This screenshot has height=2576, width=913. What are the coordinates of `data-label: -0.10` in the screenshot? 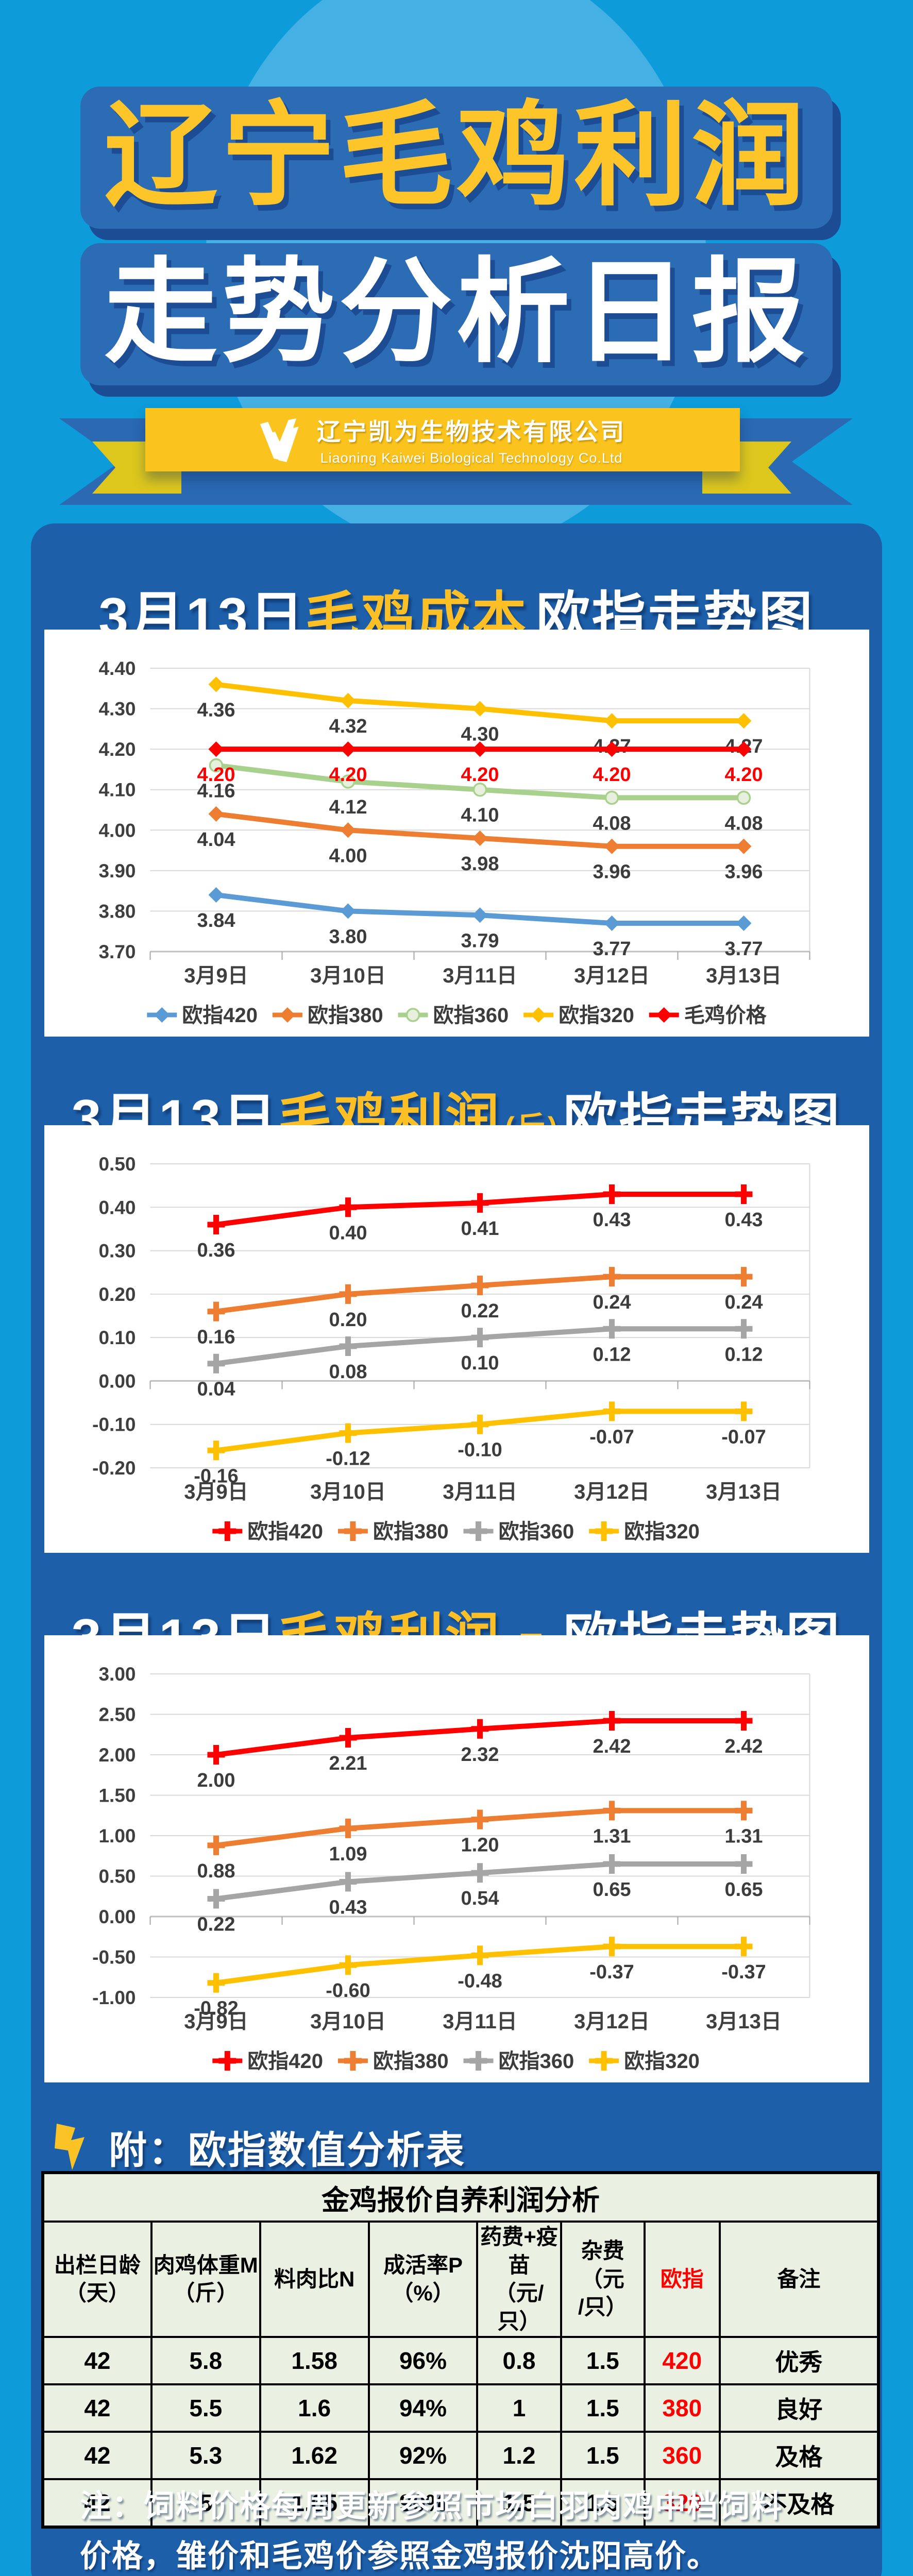 It's located at (480, 1450).